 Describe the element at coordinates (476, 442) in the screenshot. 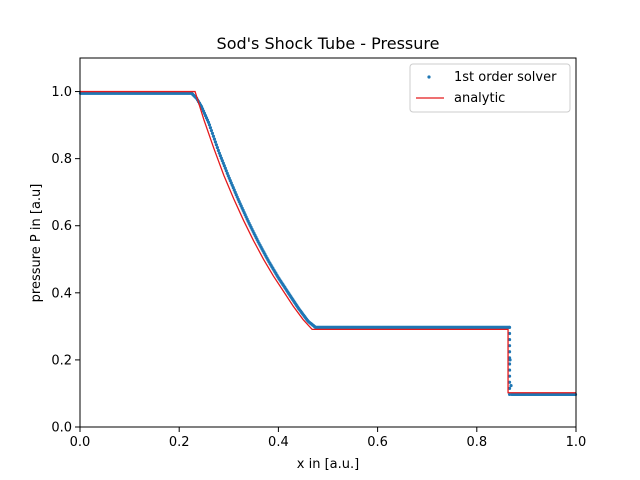

I see `x-tick-label: 0.8` at that location.